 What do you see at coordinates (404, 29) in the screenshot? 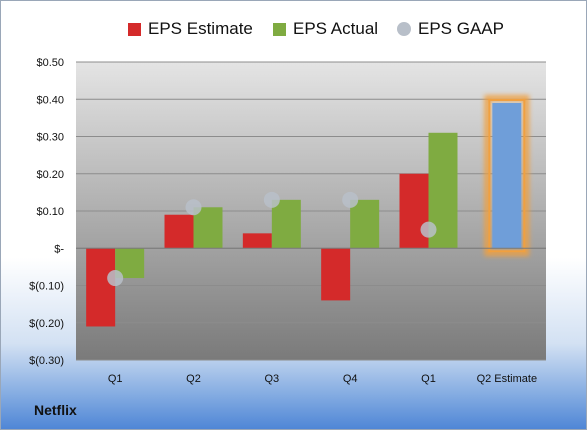
I see `legend-swatch-gaap` at bounding box center [404, 29].